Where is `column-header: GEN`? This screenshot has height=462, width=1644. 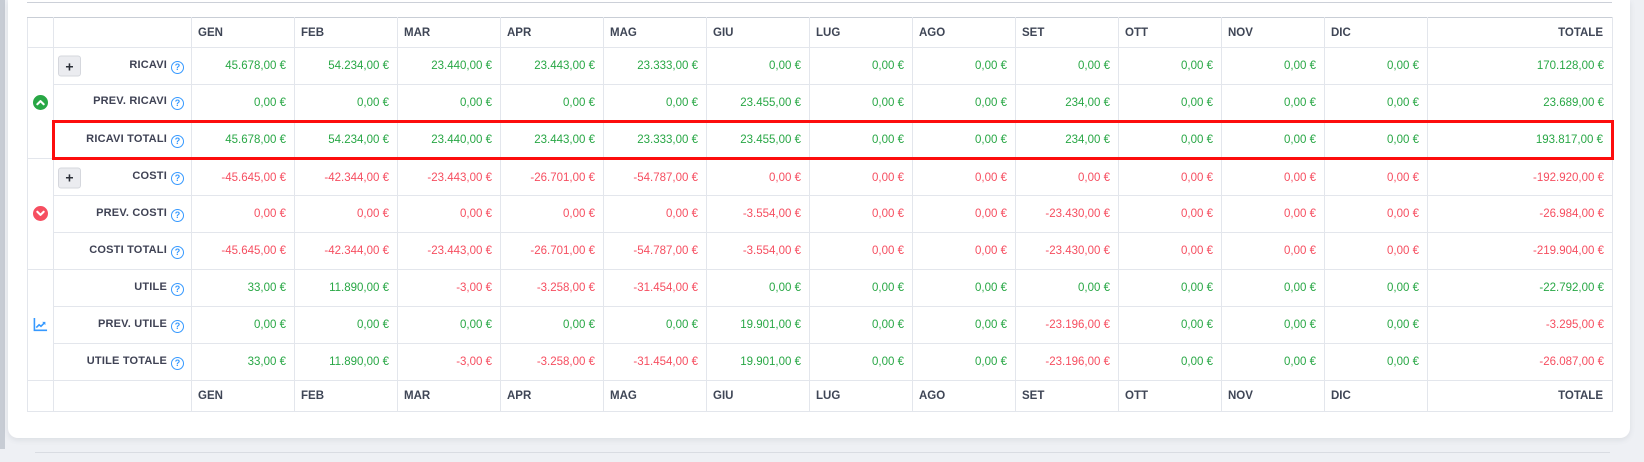
column-header: GEN is located at coordinates (243, 32).